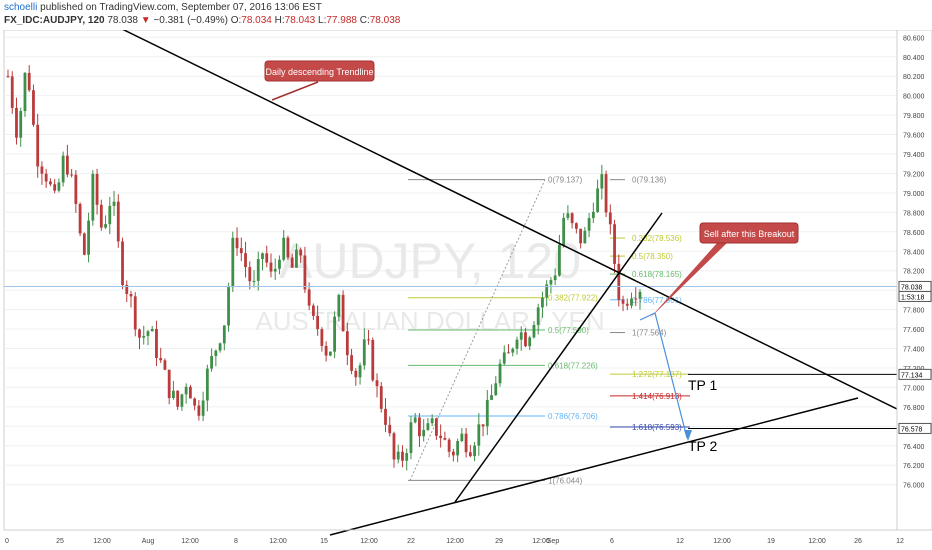 The width and height of the screenshot is (932, 550). Describe the element at coordinates (703, 446) in the screenshot. I see `tp2-label: TP 2` at that location.